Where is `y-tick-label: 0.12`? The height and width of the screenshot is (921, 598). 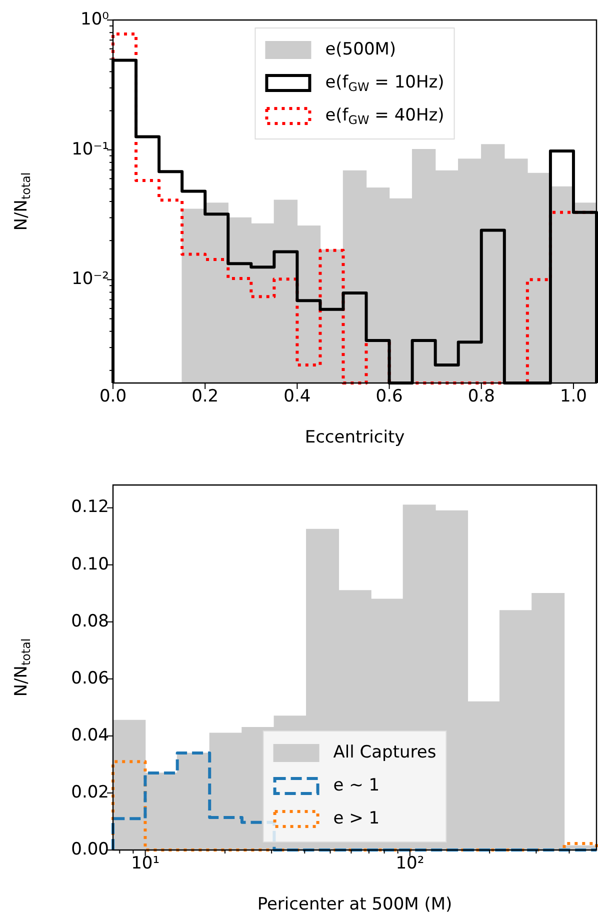 y-tick-label: 0.12 is located at coordinates (90, 507).